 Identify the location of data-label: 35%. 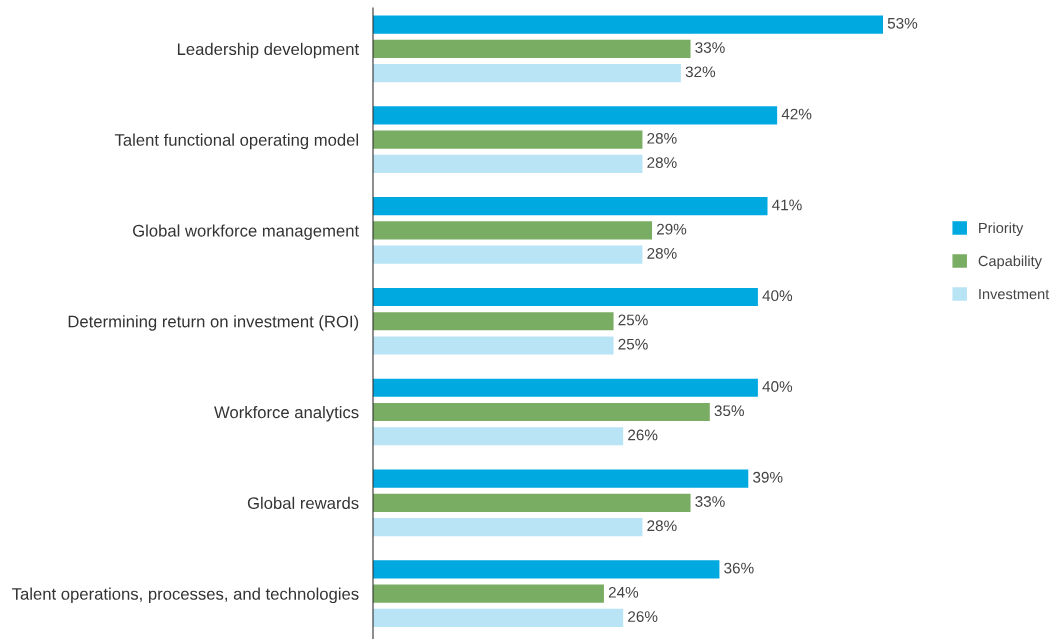
(729, 411).